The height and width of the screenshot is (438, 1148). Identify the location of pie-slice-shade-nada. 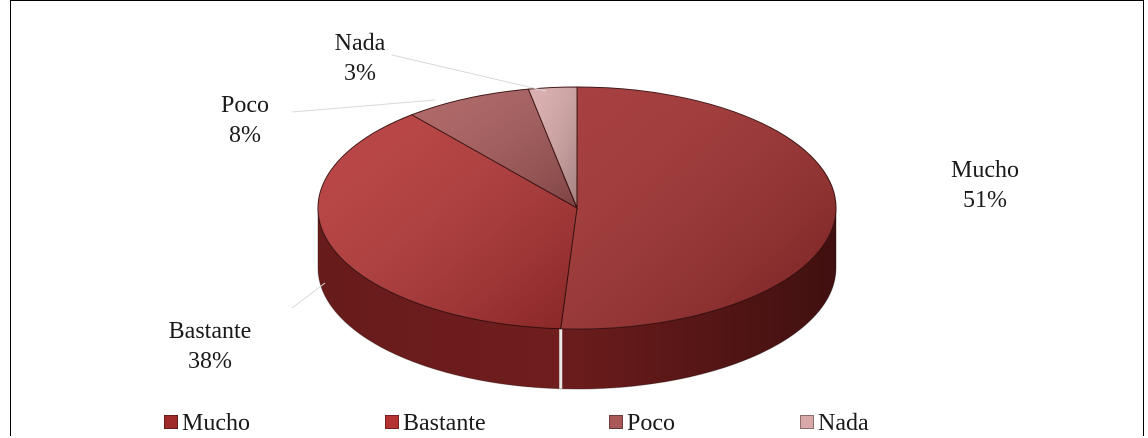
(552, 147).